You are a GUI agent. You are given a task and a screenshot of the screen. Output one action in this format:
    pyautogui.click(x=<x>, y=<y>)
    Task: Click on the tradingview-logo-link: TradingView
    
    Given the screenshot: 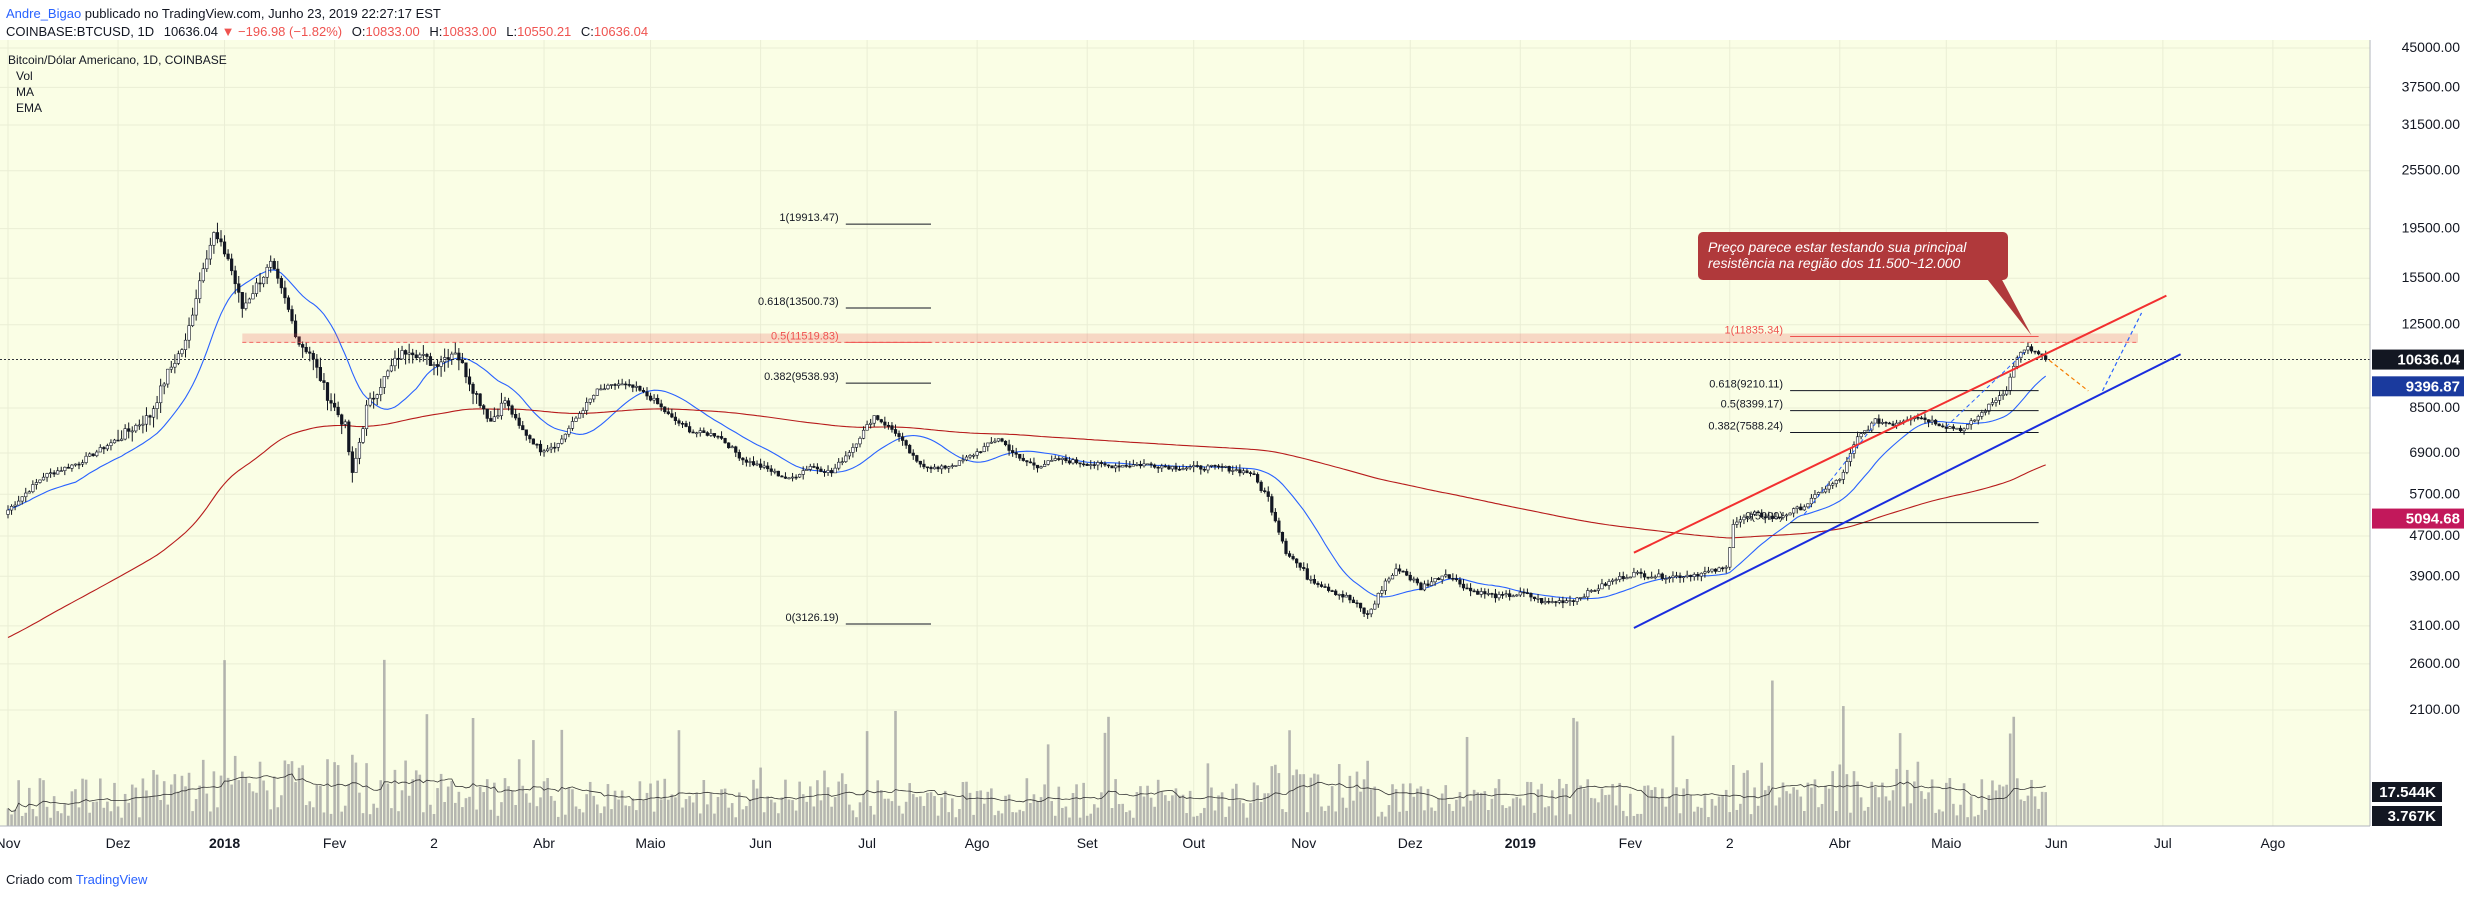 What is the action you would take?
    pyautogui.click(x=111, y=879)
    